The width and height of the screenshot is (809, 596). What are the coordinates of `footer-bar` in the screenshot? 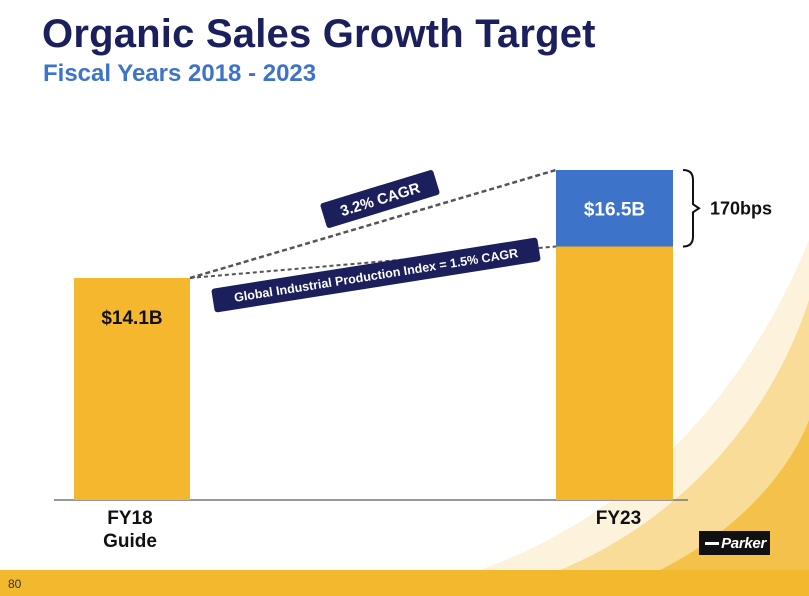 It's located at (404, 583).